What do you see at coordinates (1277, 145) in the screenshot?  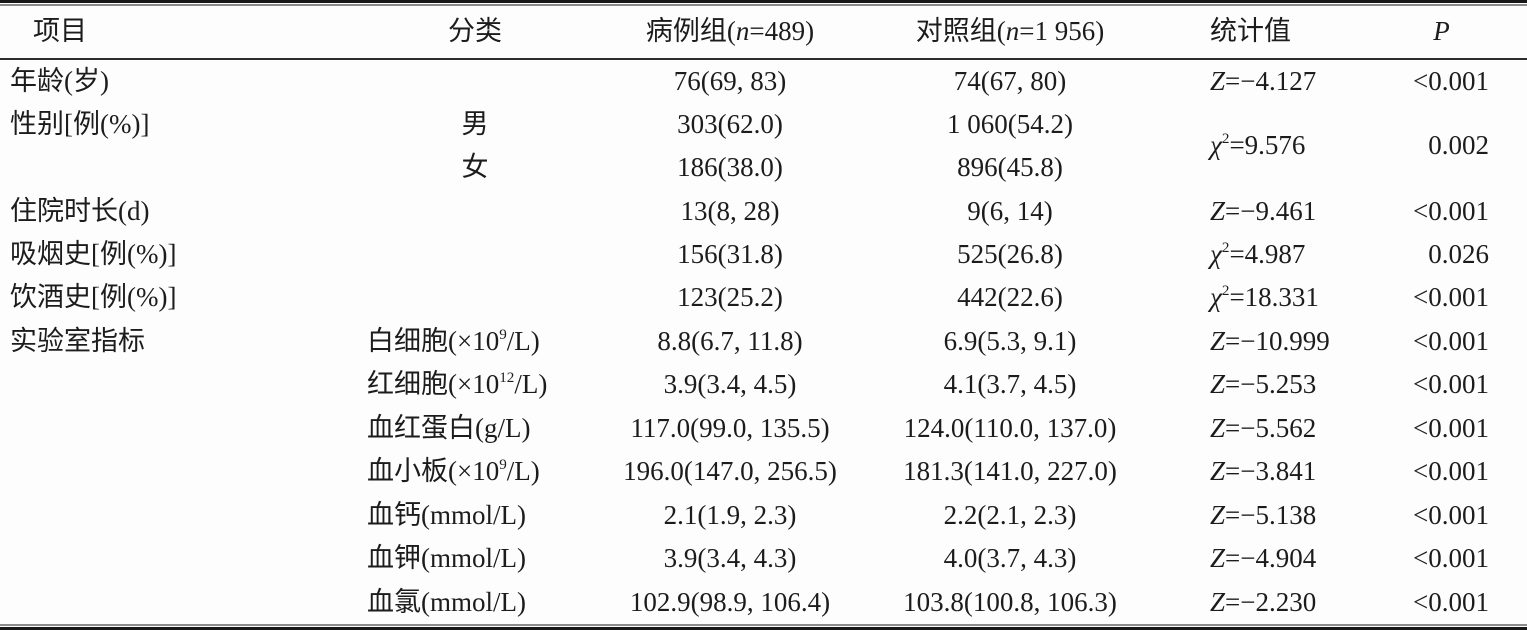 I see `cell-statistic: χ2=9.576` at bounding box center [1277, 145].